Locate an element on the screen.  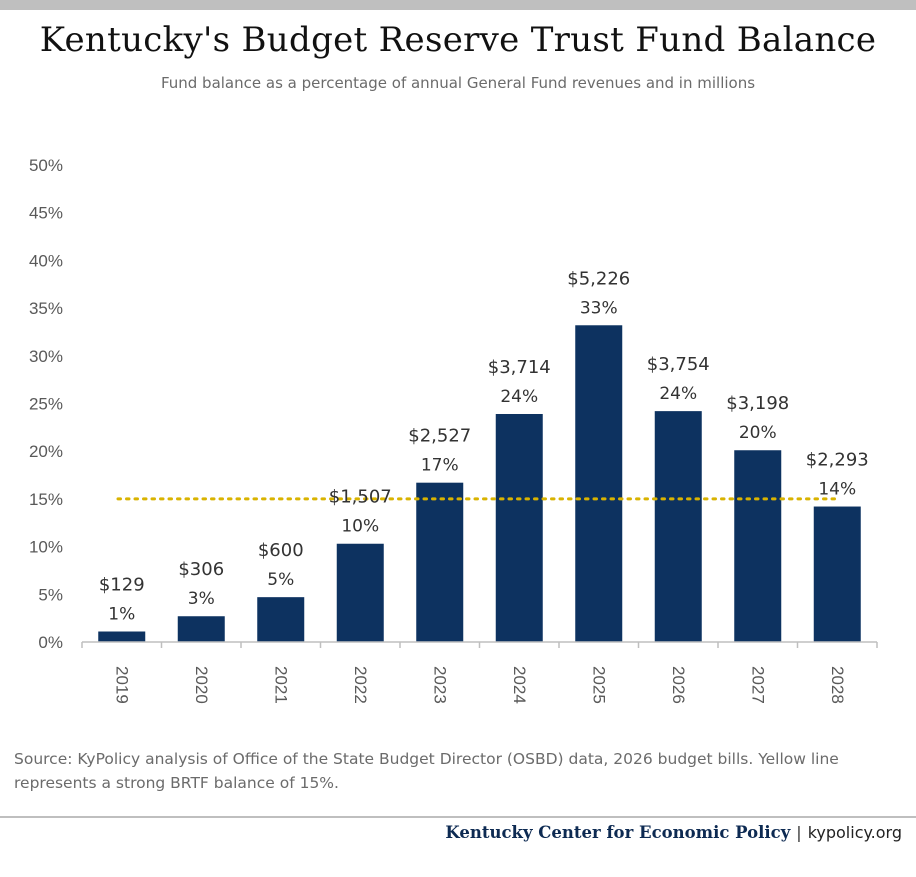
bar-2023 is located at coordinates (440, 562).